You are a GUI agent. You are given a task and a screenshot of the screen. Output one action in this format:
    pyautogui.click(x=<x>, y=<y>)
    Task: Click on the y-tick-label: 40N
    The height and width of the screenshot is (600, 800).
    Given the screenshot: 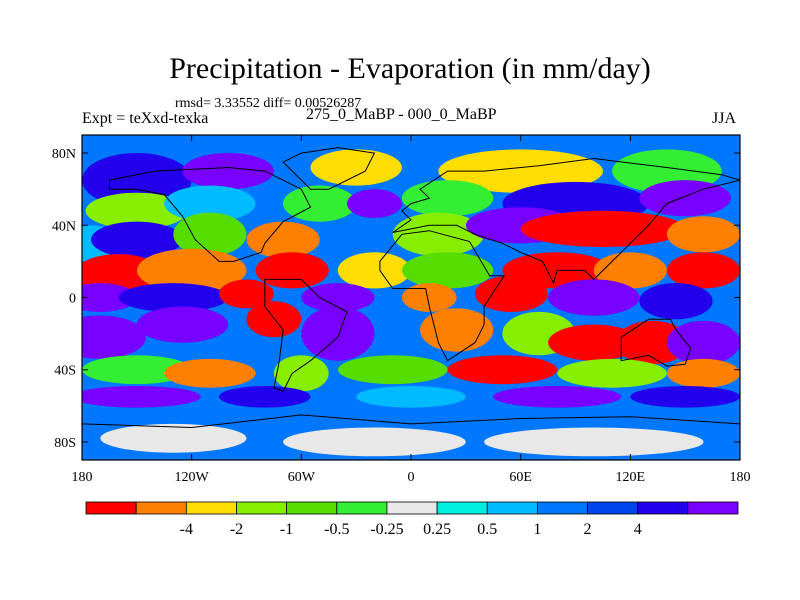 What is the action you would take?
    pyautogui.click(x=64, y=226)
    